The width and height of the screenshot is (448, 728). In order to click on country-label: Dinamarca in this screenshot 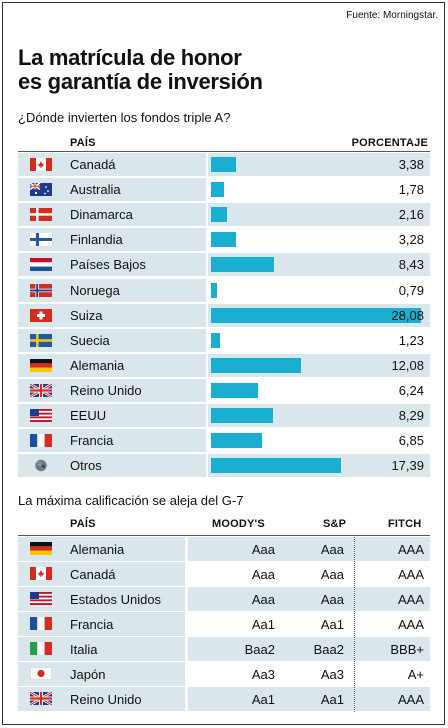, I will do `click(101, 215)`.